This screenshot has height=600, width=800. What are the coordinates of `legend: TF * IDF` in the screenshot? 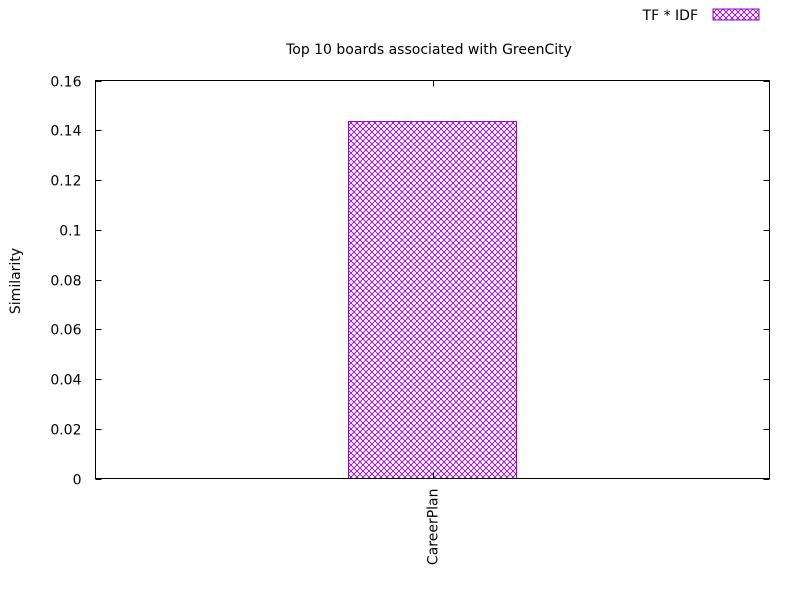 It's located at (701, 16).